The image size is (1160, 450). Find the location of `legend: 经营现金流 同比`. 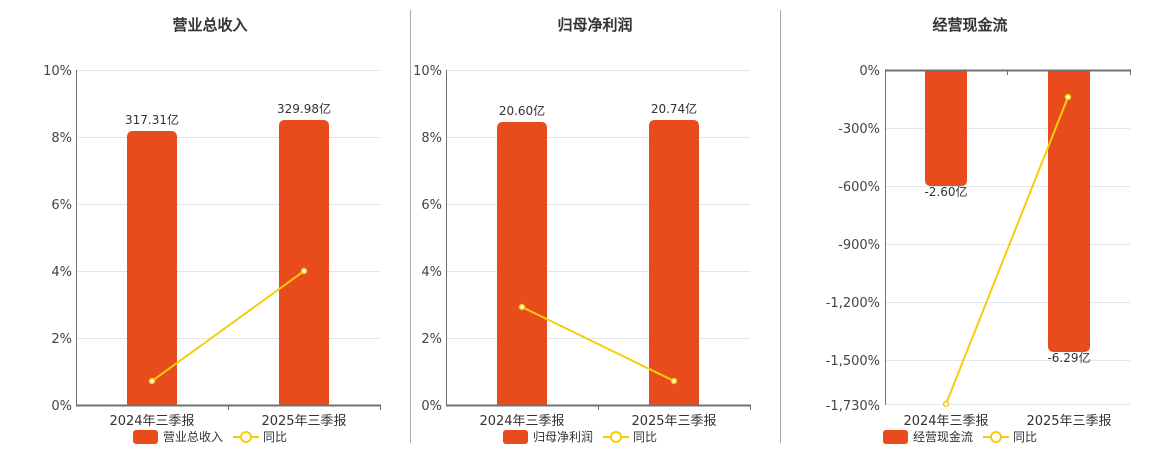

legend: 经营现金流 同比 is located at coordinates (960, 436).